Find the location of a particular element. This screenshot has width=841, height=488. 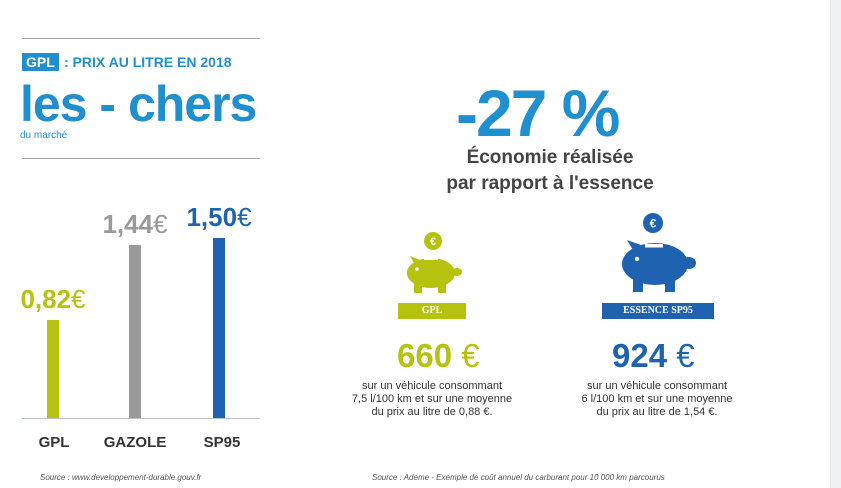

price-label-gazole: 1,44€ is located at coordinates (134, 224).